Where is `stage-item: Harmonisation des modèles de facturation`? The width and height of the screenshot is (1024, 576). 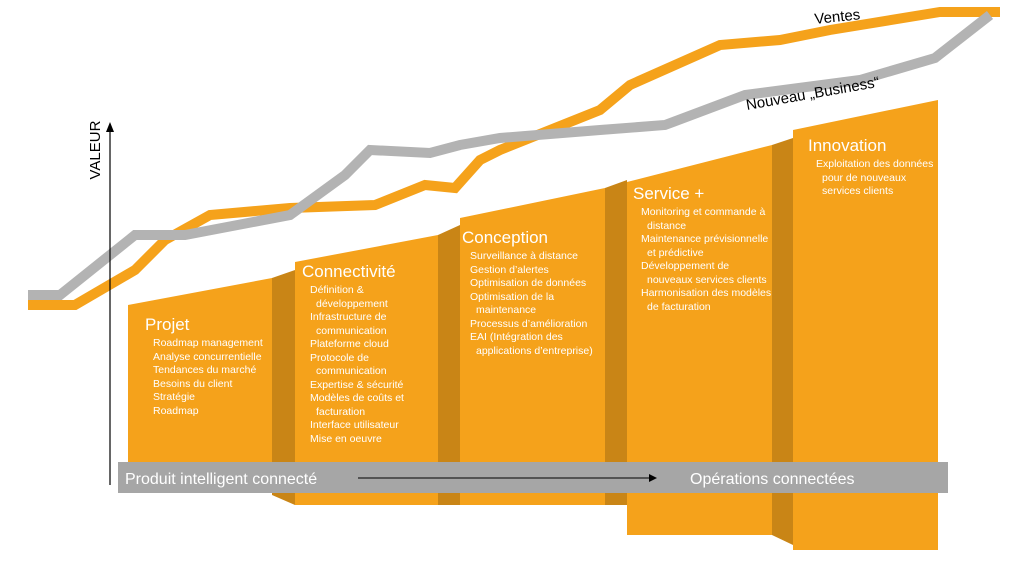
stage-item: Harmonisation des modèles de facturation is located at coordinates (706, 300).